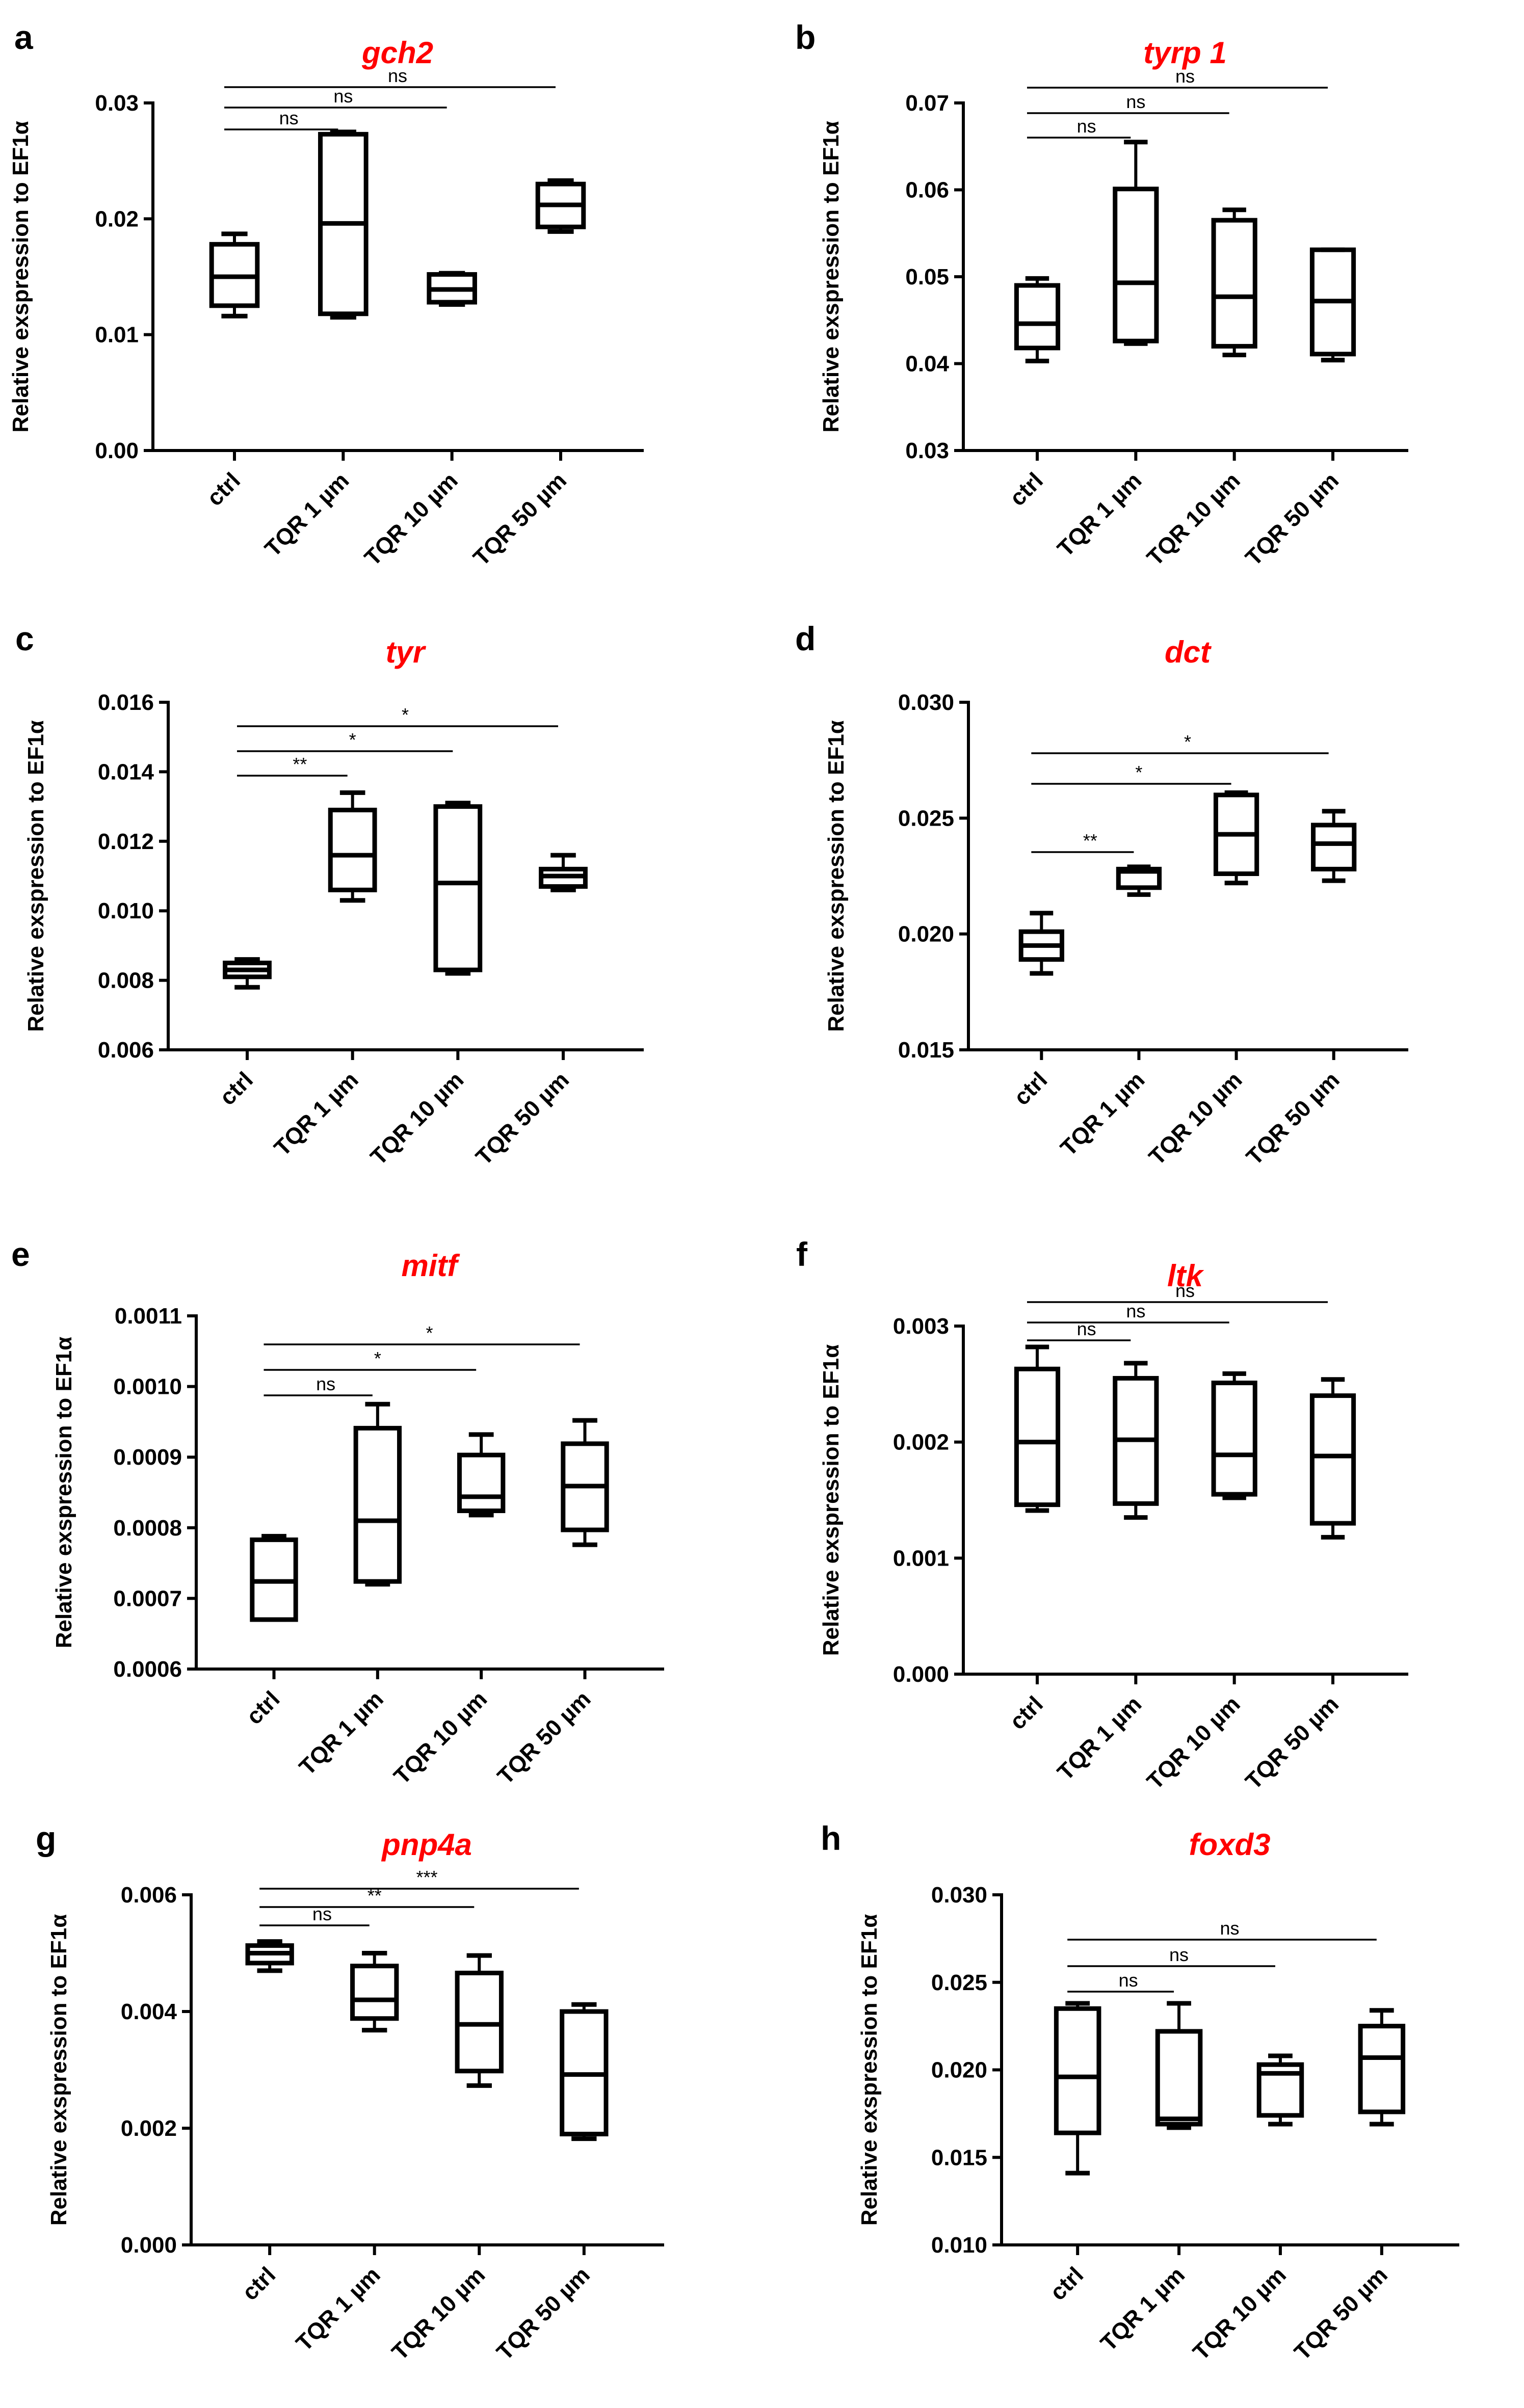 Image resolution: width=1524 pixels, height=2408 pixels. I want to click on chart-title: dct, so click(1188, 652).